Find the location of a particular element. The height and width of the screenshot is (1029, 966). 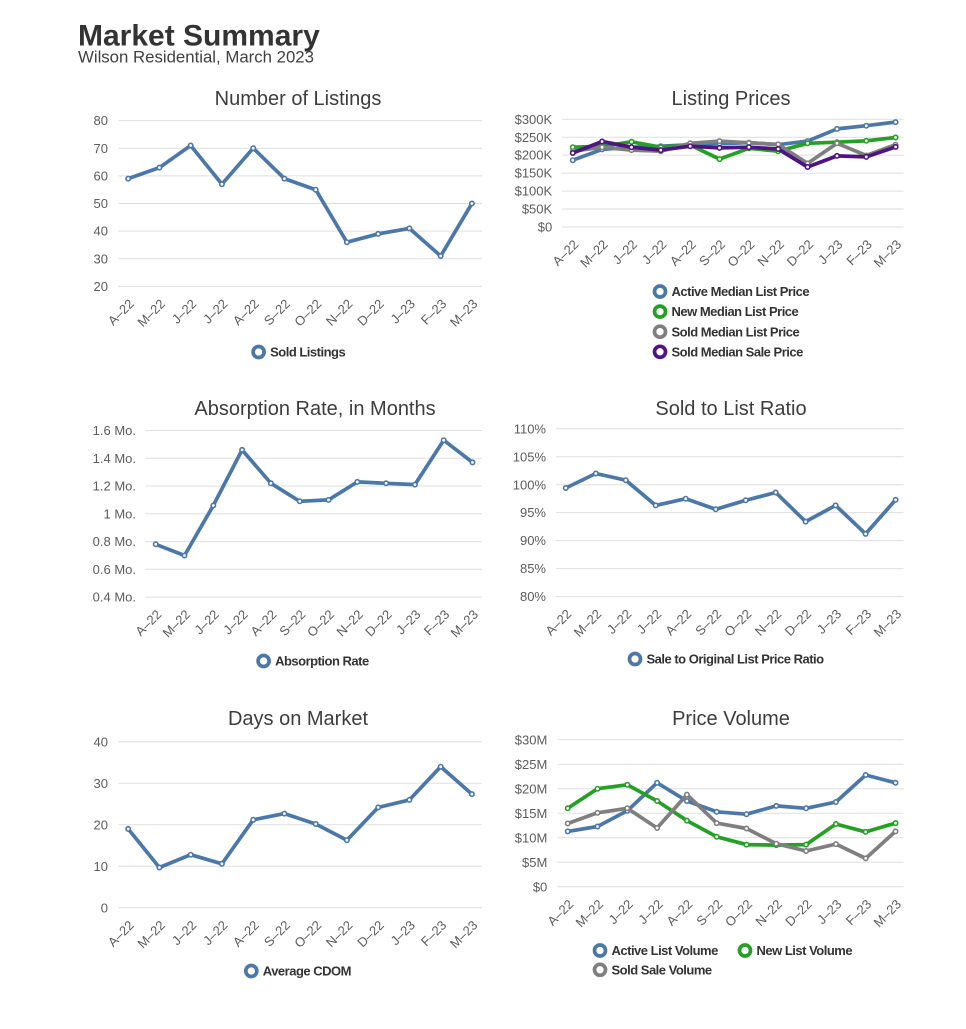

svg-text: $250K is located at coordinates (534, 137).